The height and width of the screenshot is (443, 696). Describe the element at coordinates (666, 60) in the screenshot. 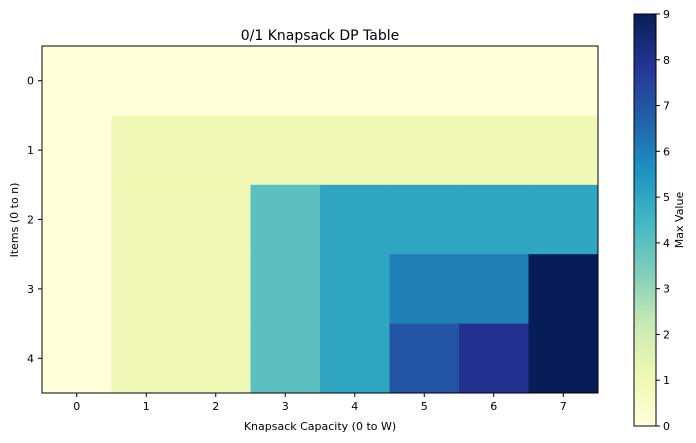

I see `colorbar-tick-label: 8` at that location.